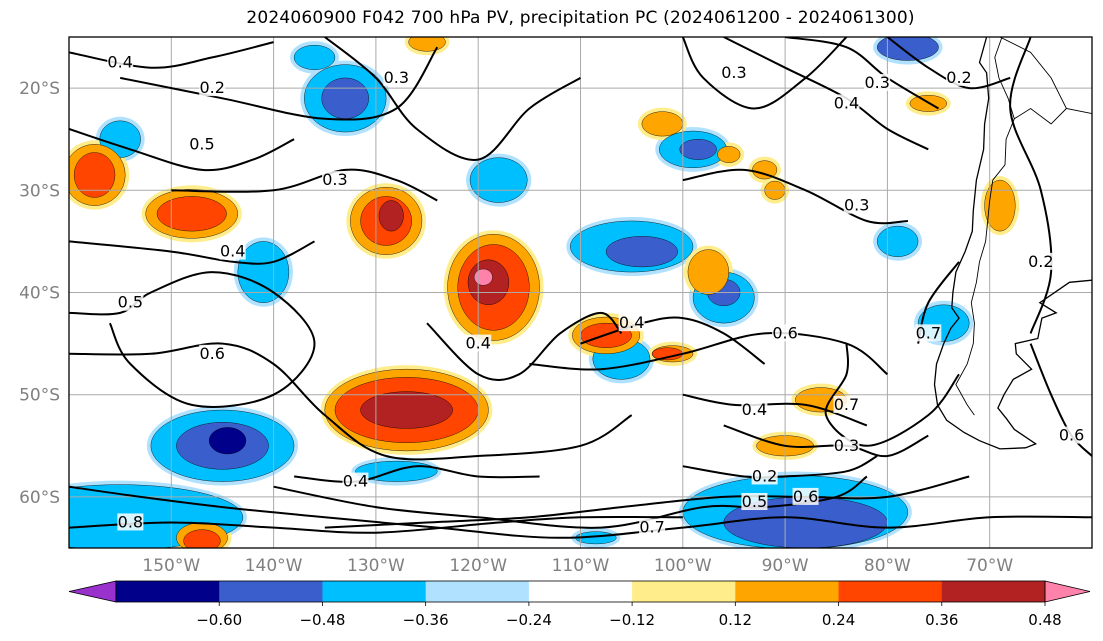  I want to click on lon-tick-label: 150°W, so click(171, 566).